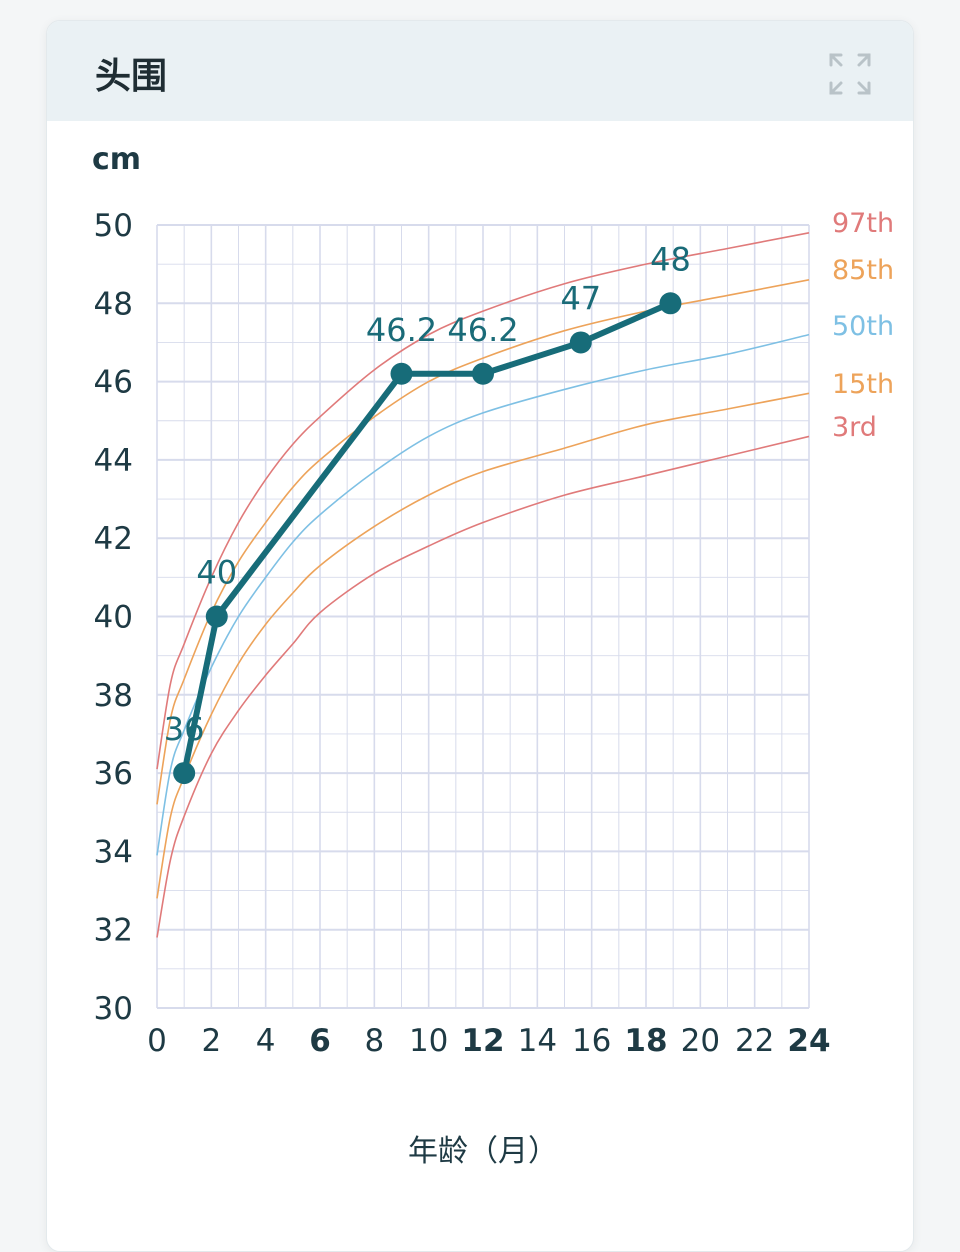 The image size is (960, 1252). Describe the element at coordinates (211, 1041) in the screenshot. I see `x-tick-label: 2` at that location.